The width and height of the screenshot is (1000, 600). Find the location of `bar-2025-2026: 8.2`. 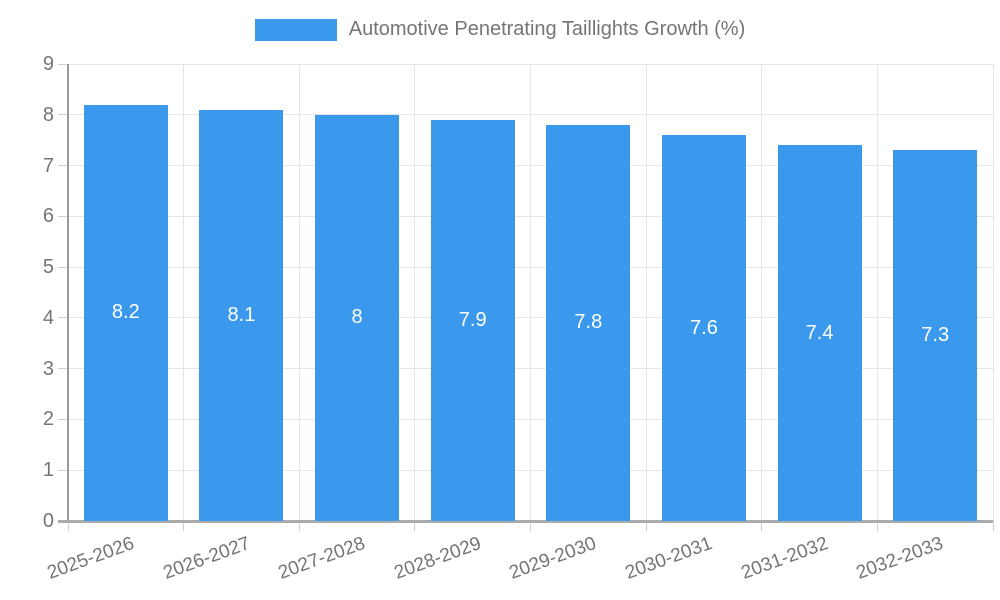

bar-2025-2026: 8.2 is located at coordinates (125, 312).